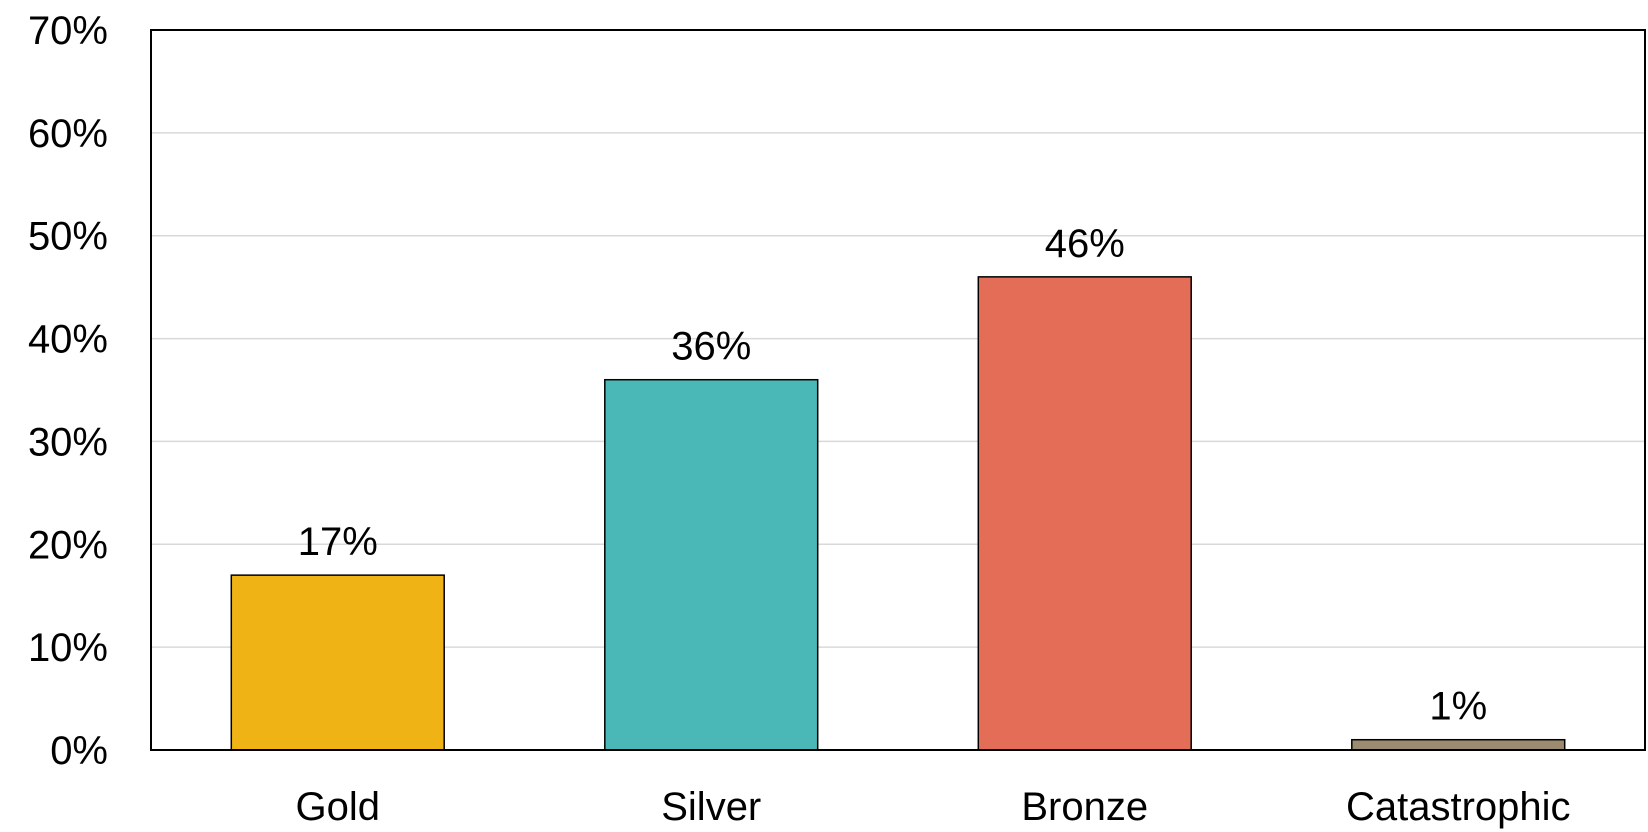 The image size is (1648, 832). What do you see at coordinates (1458, 744) in the screenshot?
I see `bar-catastrophic` at bounding box center [1458, 744].